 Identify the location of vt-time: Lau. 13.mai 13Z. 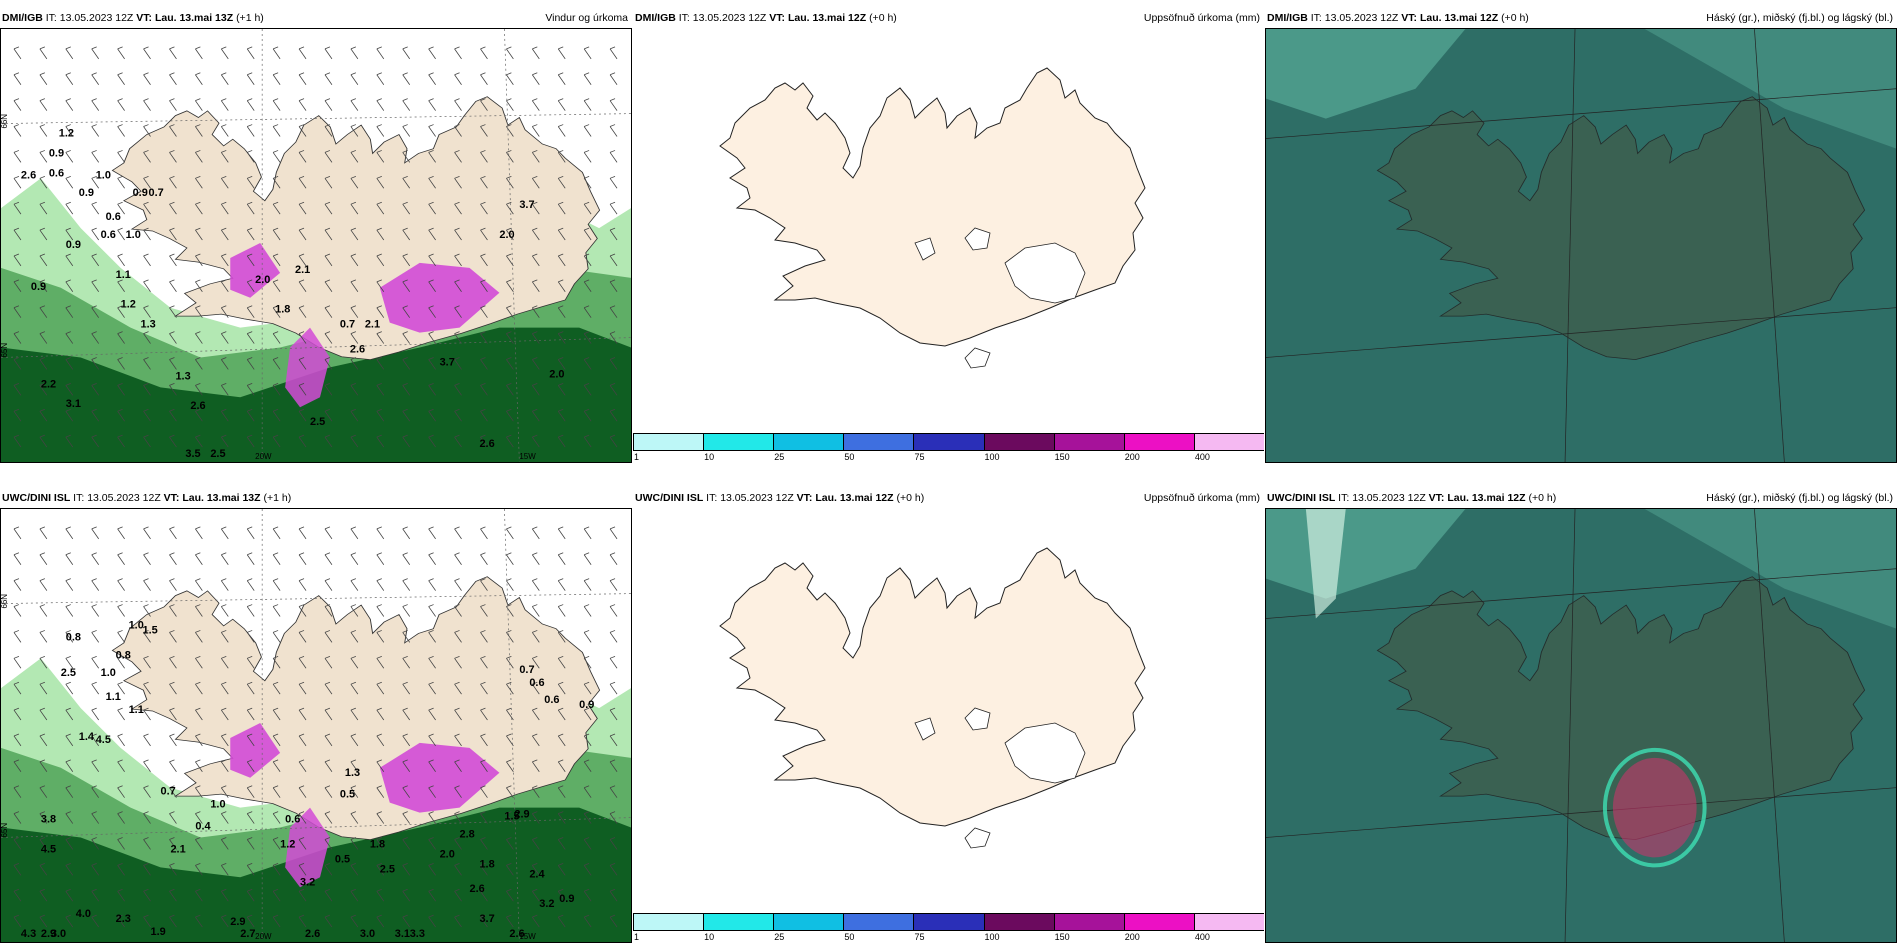
(194, 18).